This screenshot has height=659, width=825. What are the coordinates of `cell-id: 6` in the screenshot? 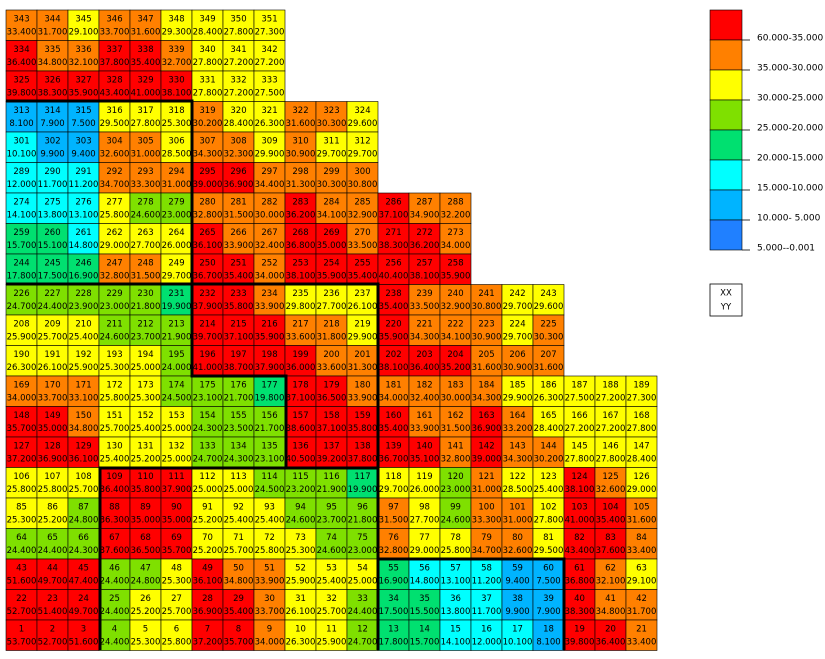 It's located at (176, 630).